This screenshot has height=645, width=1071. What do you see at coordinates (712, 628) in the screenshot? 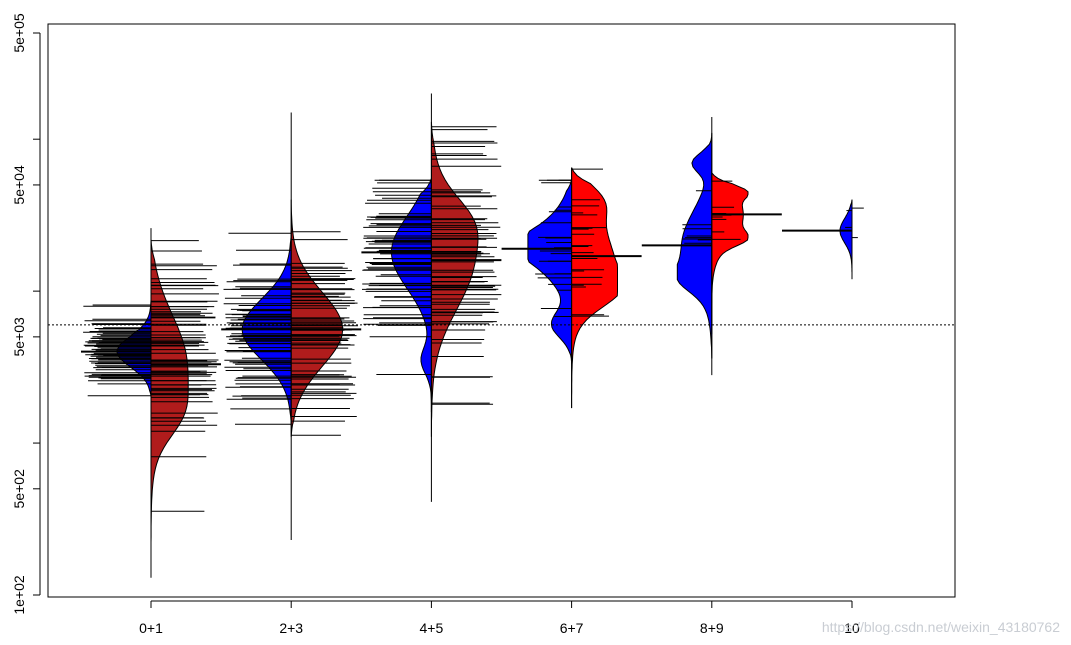
I see `x-tick-label: 8+9` at bounding box center [712, 628].